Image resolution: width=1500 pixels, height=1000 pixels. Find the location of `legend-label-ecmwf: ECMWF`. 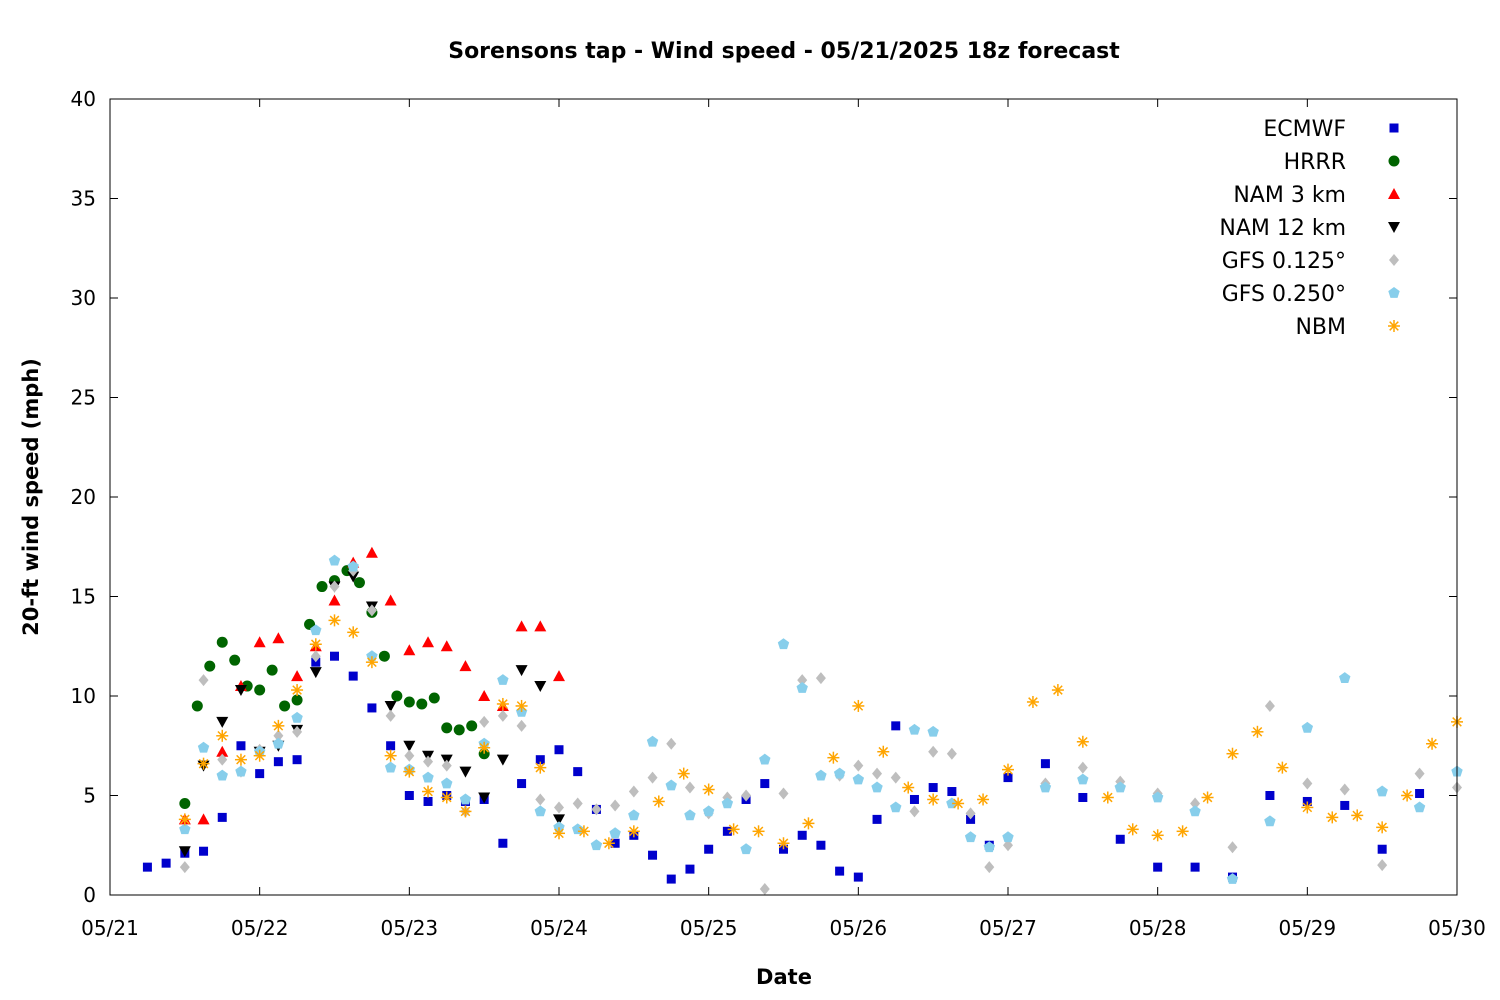

legend-label-ecmwf: ECMWF is located at coordinates (1304, 129).